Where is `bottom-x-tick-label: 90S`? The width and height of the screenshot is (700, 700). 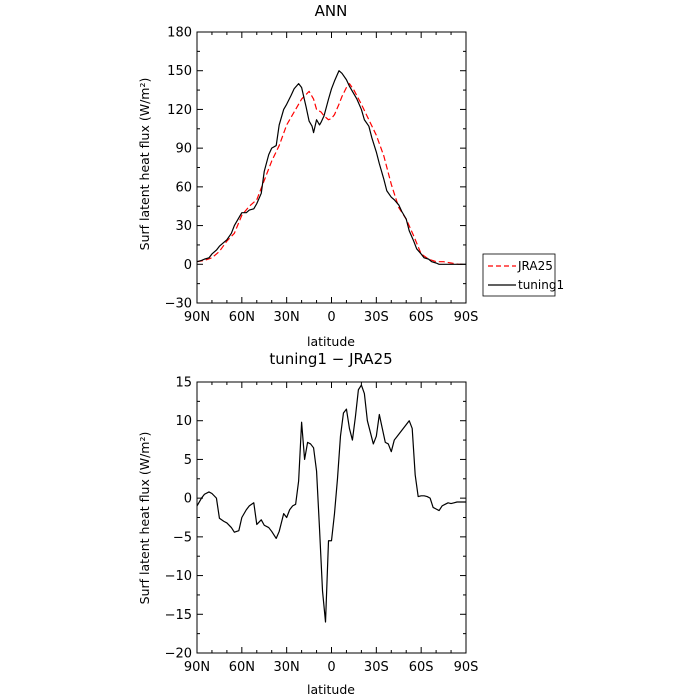
bottom-x-tick-label: 90S is located at coordinates (466, 667).